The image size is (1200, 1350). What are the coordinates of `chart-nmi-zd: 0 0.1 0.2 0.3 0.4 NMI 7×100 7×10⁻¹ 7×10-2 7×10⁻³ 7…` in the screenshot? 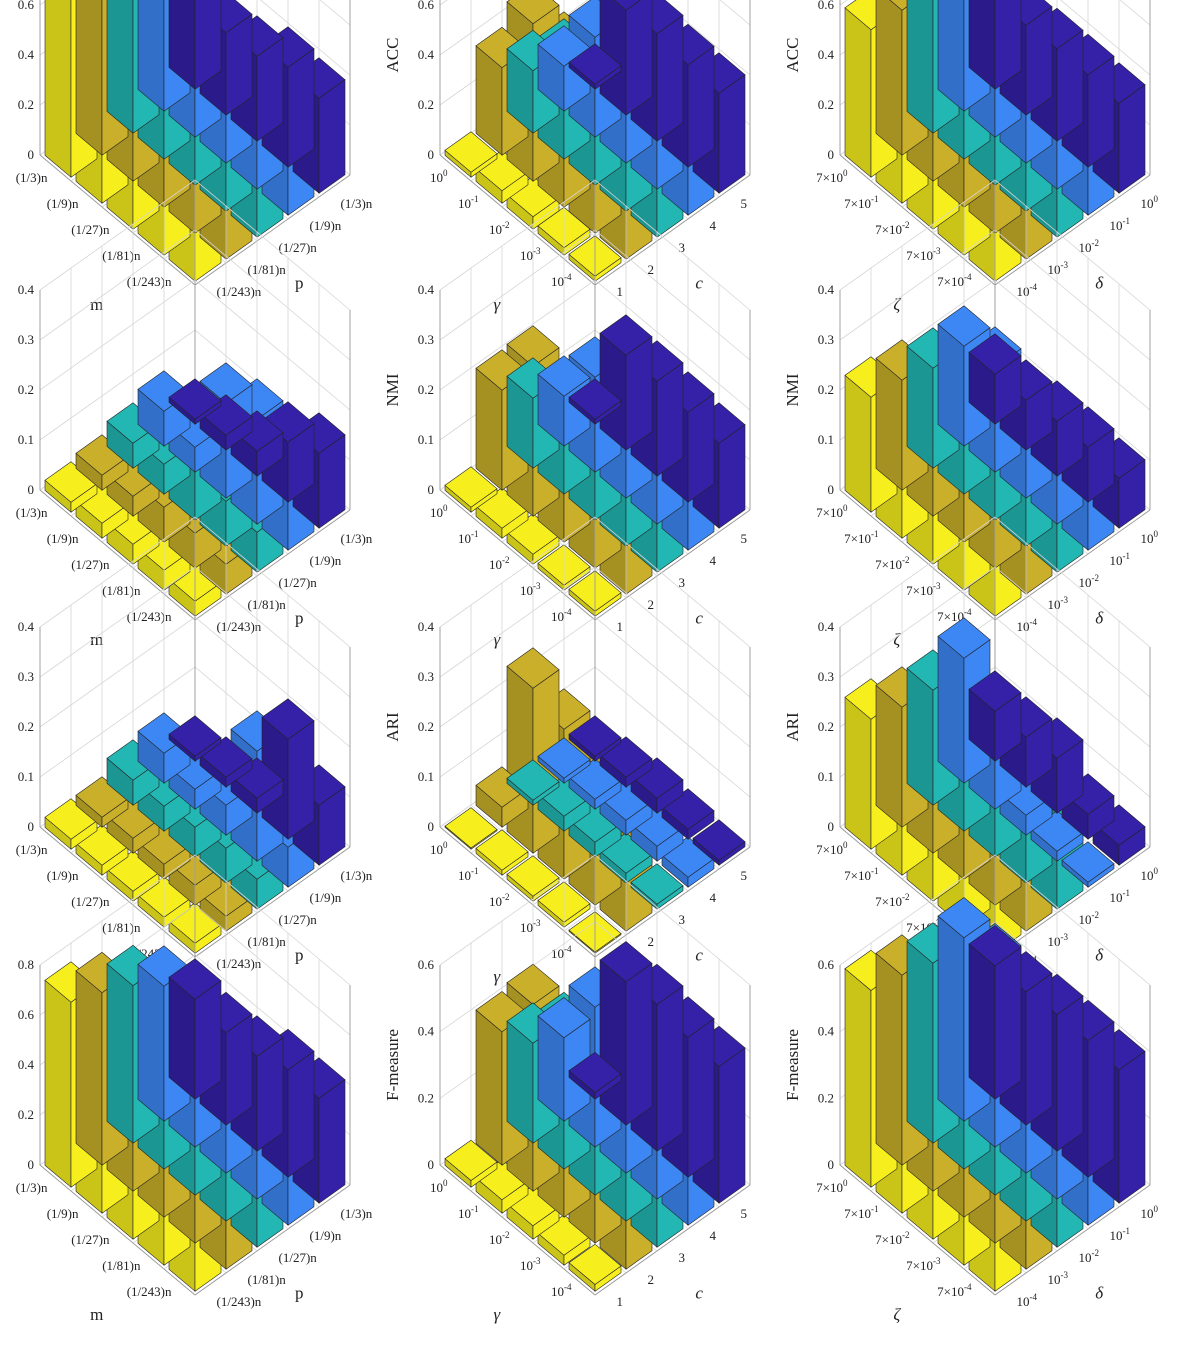 It's located at (971, 414).